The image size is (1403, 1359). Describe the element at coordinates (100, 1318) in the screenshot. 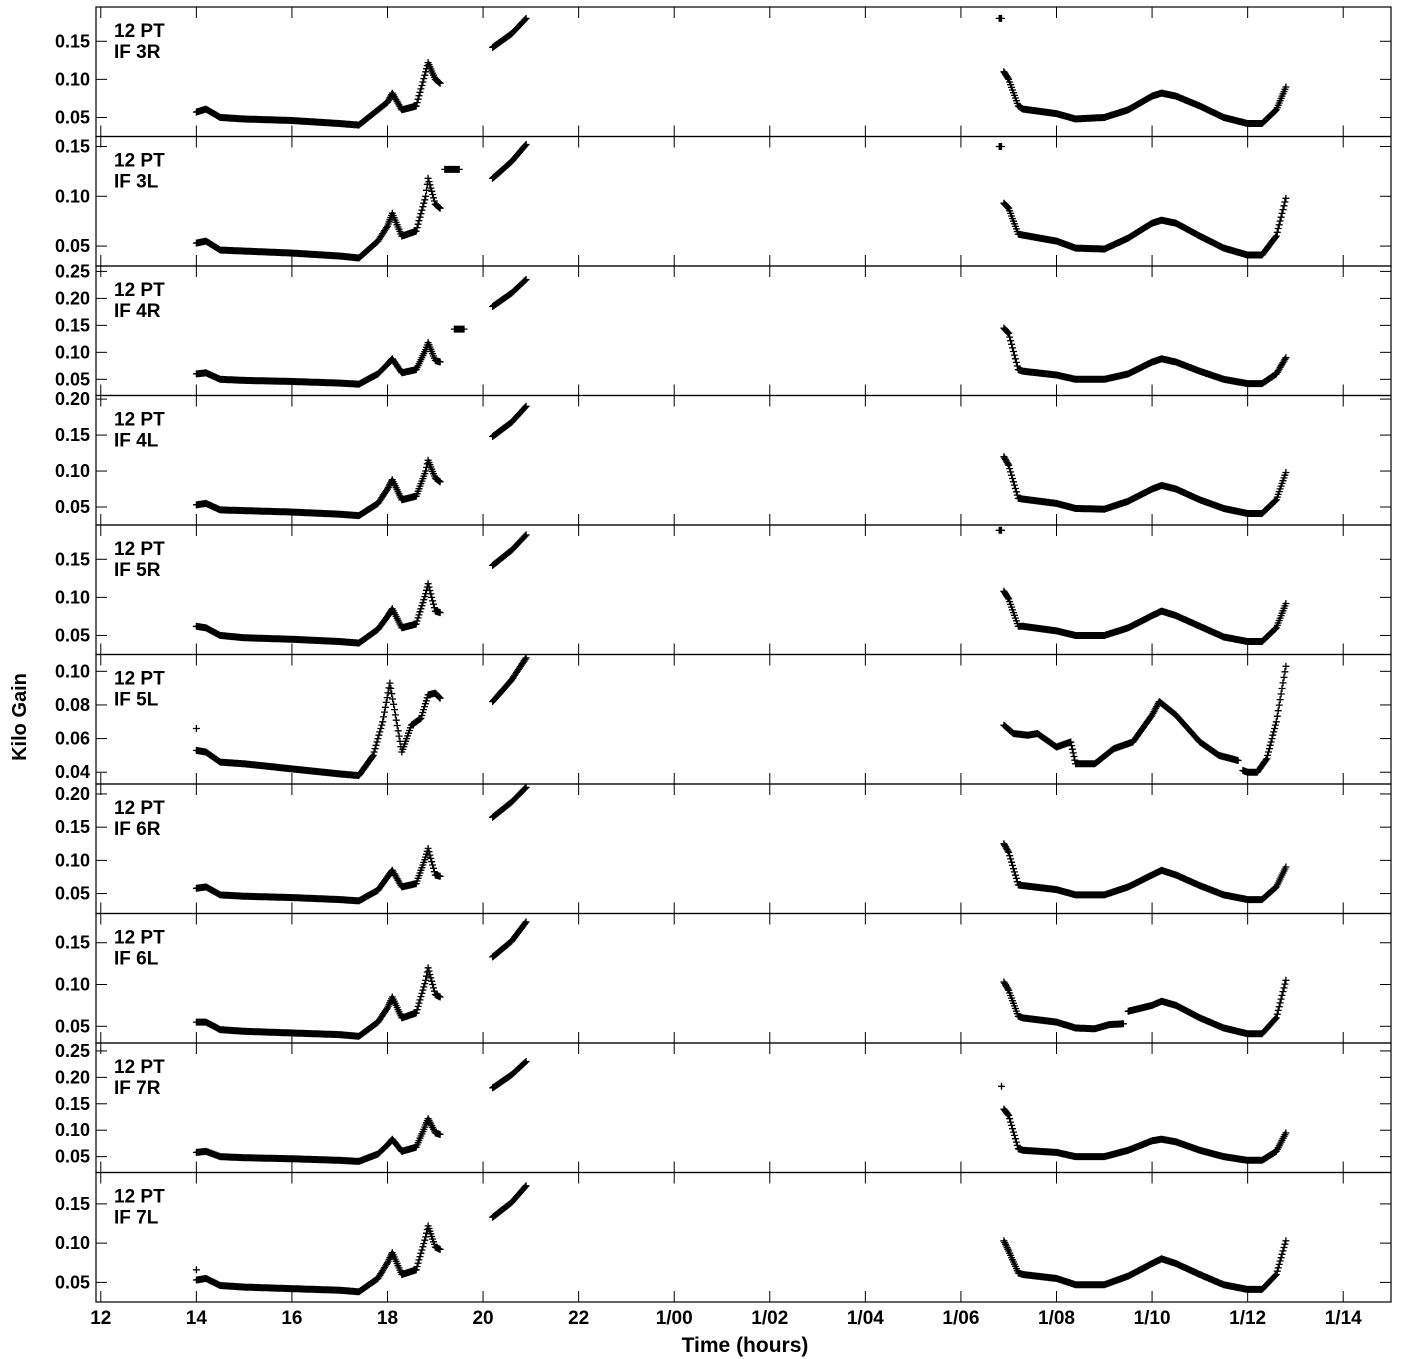

I see `x-tick-label: 12` at that location.